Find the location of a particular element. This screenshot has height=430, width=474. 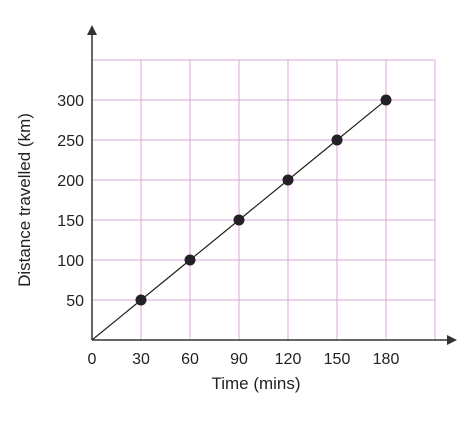

y-tick-label: 150 is located at coordinates (70, 221).